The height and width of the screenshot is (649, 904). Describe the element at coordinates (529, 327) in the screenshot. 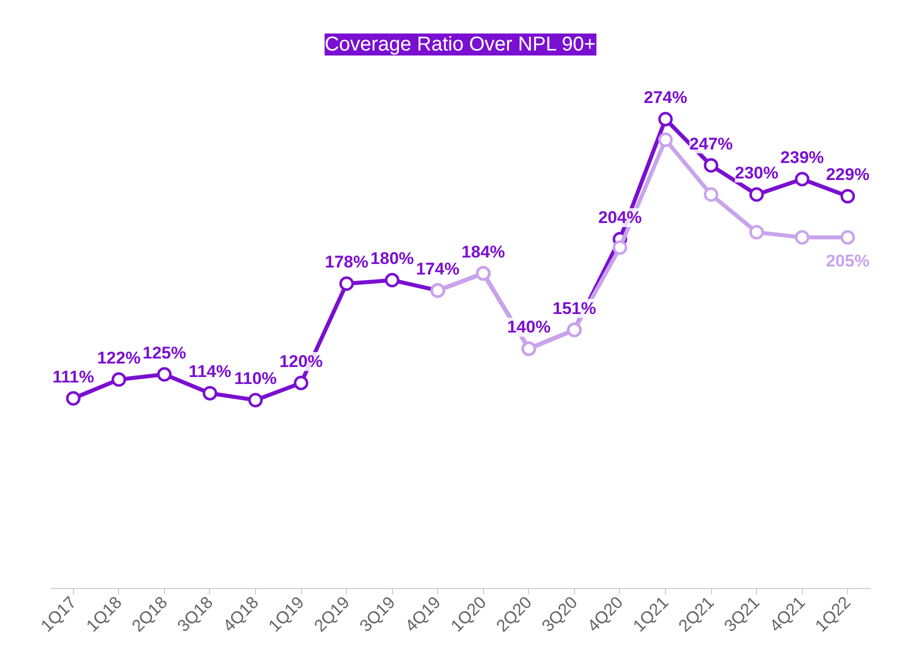

I see `data-label: 140%` at that location.